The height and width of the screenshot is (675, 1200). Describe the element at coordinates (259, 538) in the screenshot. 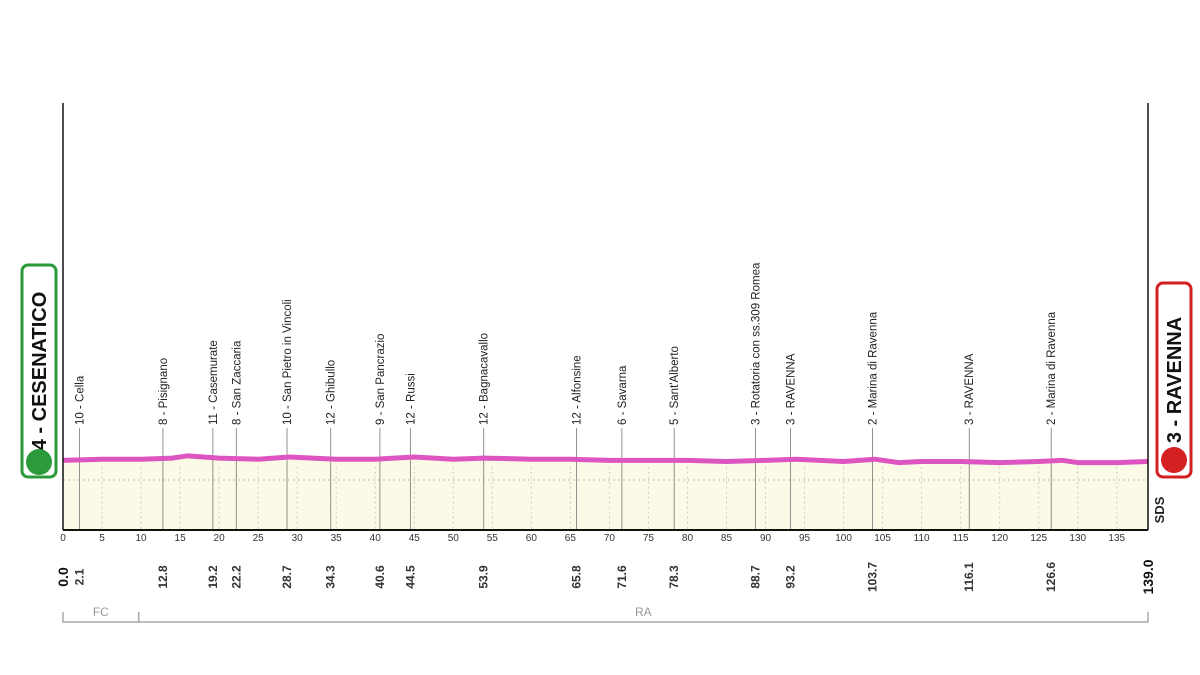

I see `x-tick-label: 25` at that location.